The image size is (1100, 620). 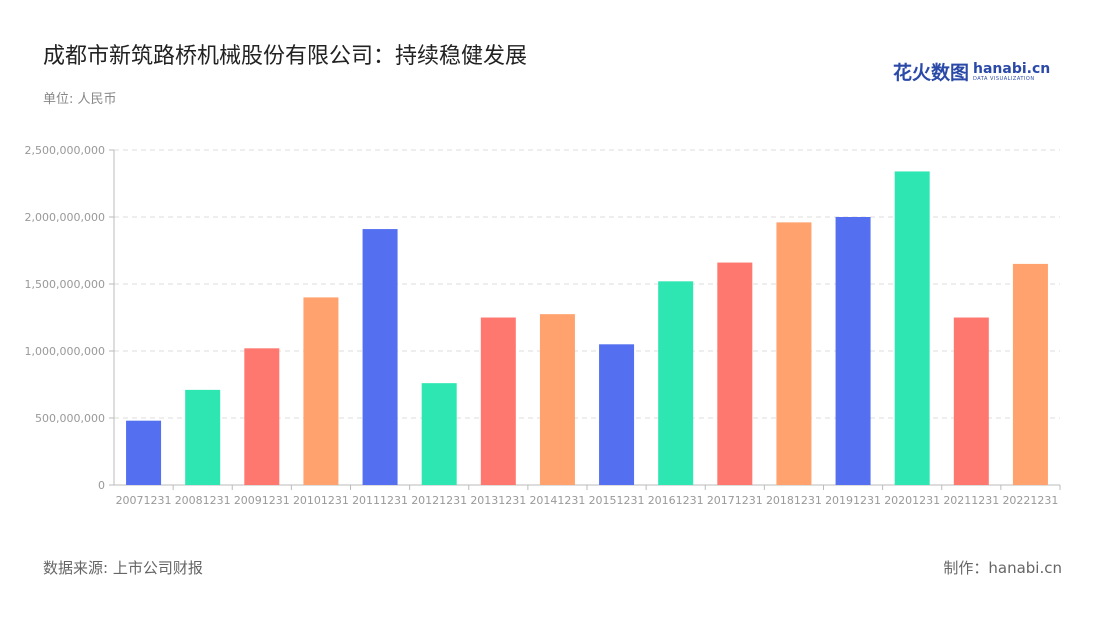 What do you see at coordinates (65, 150) in the screenshot?
I see `y-tick-label: 2,500,000,000` at bounding box center [65, 150].